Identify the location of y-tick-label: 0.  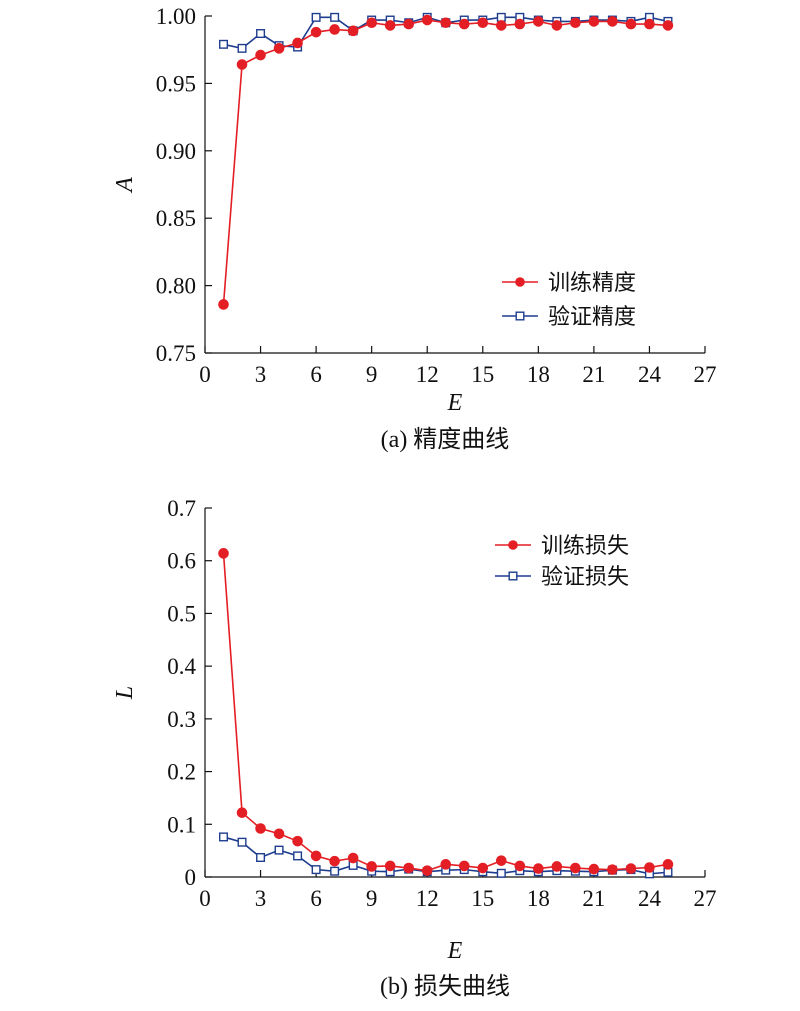
(191, 877).